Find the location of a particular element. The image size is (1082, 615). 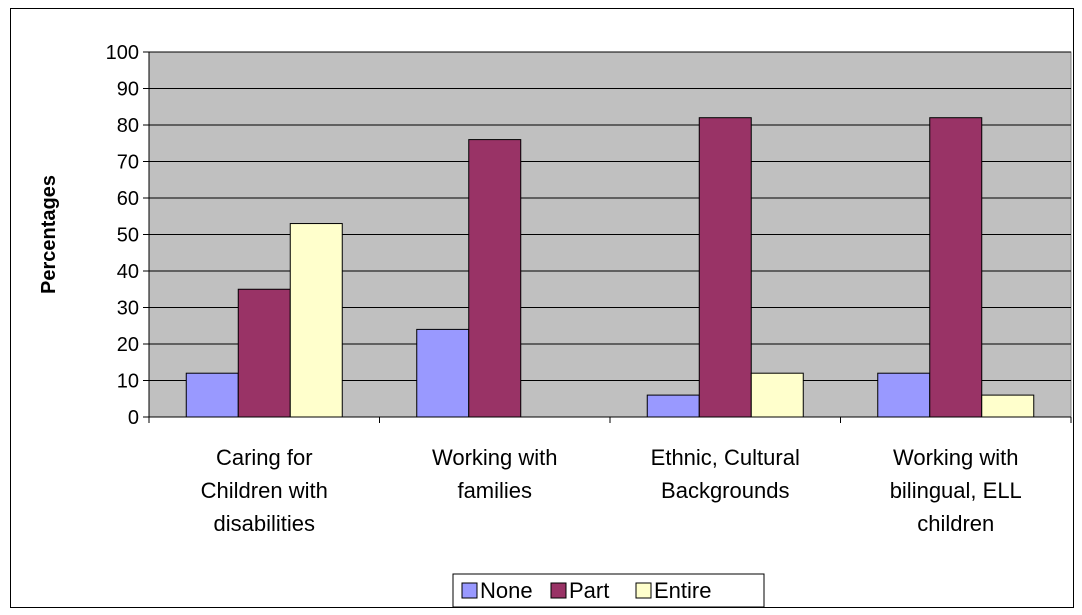

y-axis-title: Percentages is located at coordinates (49, 234).